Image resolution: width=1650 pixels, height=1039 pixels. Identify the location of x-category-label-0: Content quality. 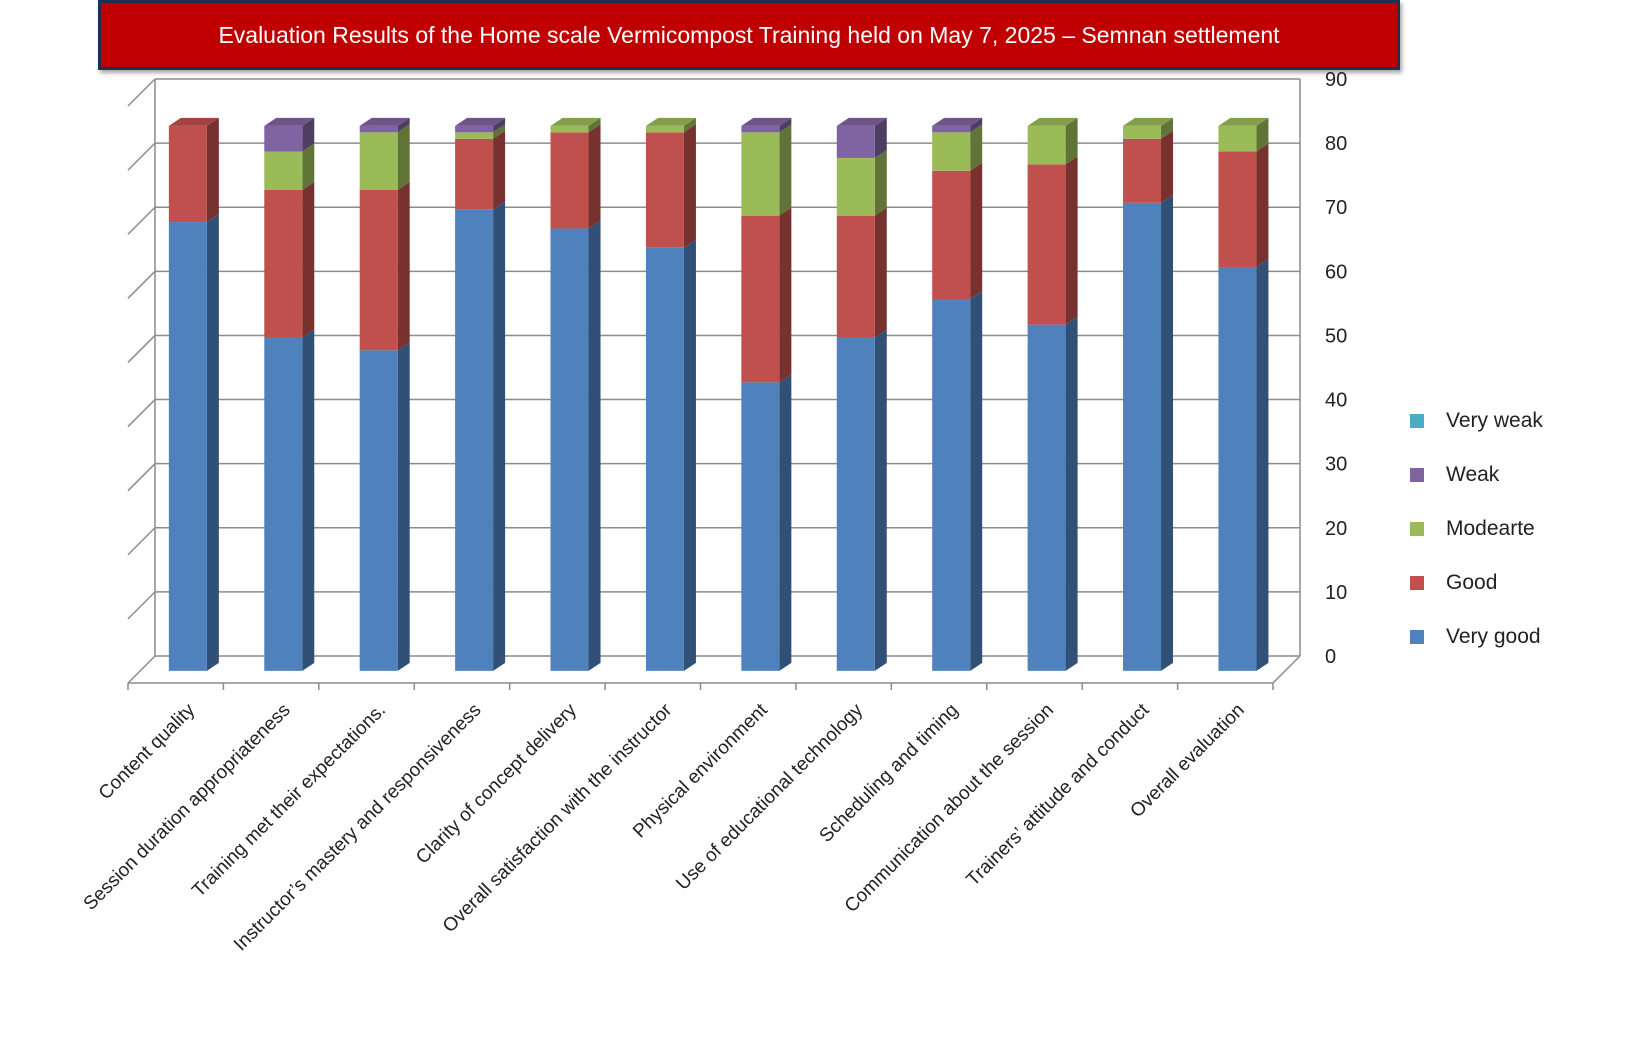
(147, 751).